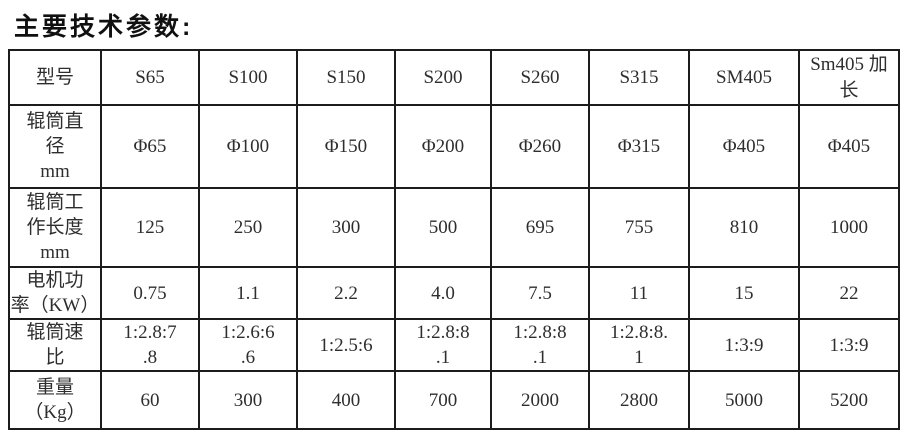  I want to click on value-cell: Φ260, so click(540, 146).